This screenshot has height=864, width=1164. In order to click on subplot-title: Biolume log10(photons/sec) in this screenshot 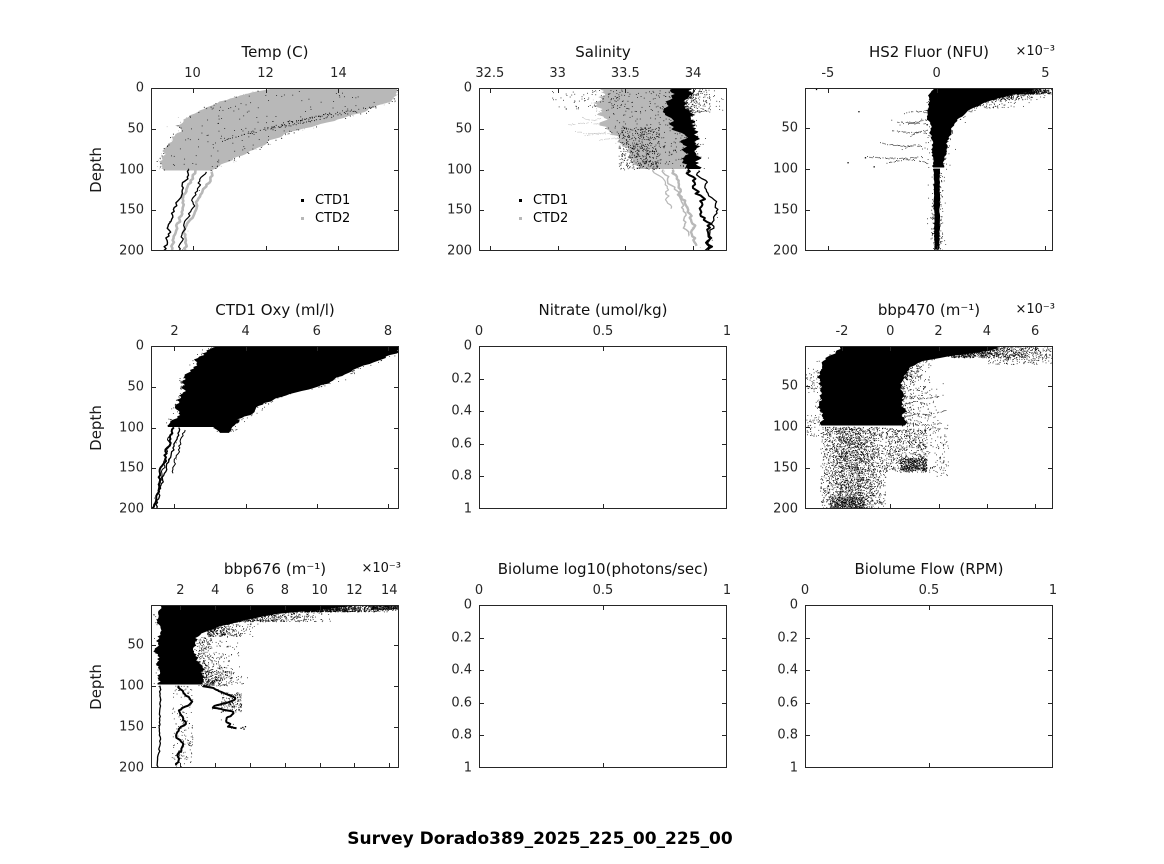, I will do `click(603, 569)`.